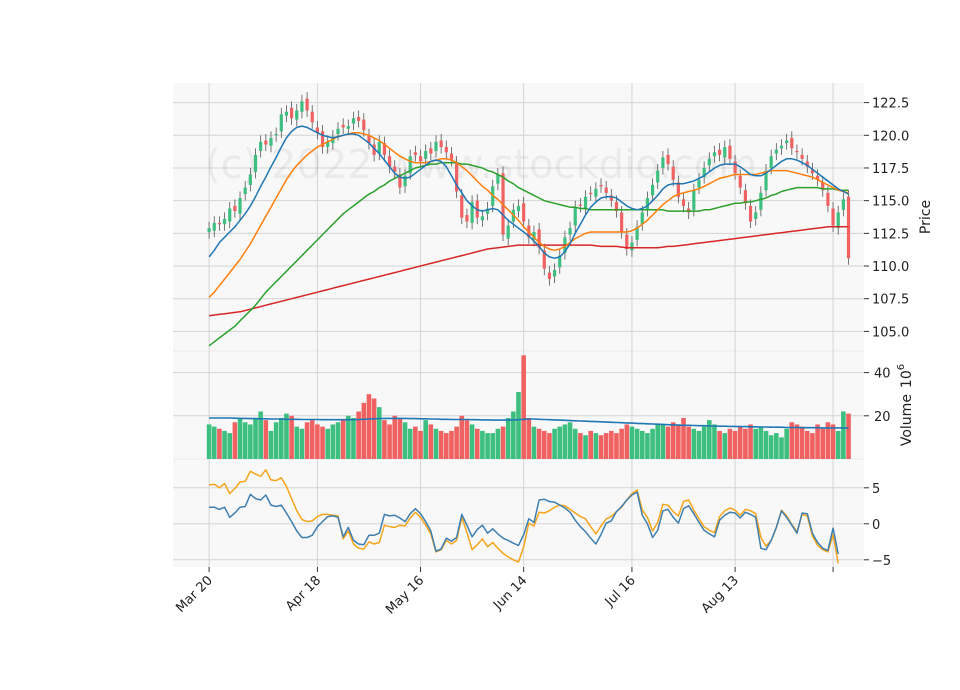 The width and height of the screenshot is (960, 690). Describe the element at coordinates (881, 561) in the screenshot. I see `osc-tick-label: −5` at that location.